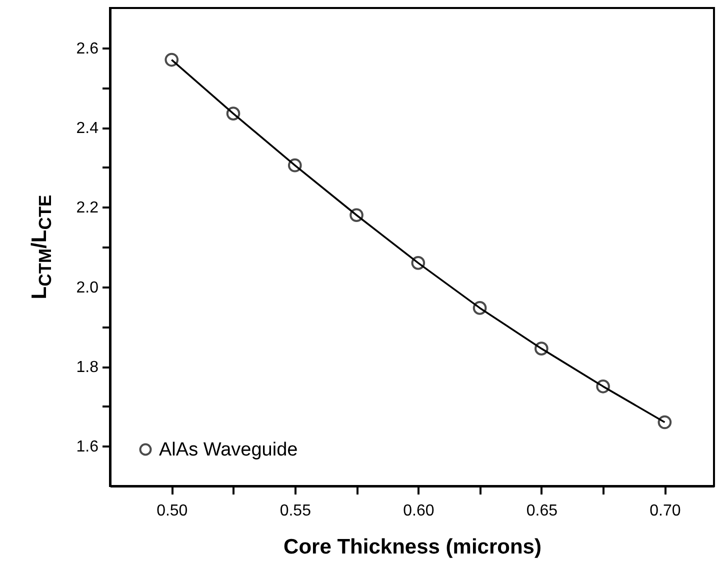 The height and width of the screenshot is (562, 716). Describe the element at coordinates (87, 49) in the screenshot. I see `y-tick-label: 2.6` at that location.